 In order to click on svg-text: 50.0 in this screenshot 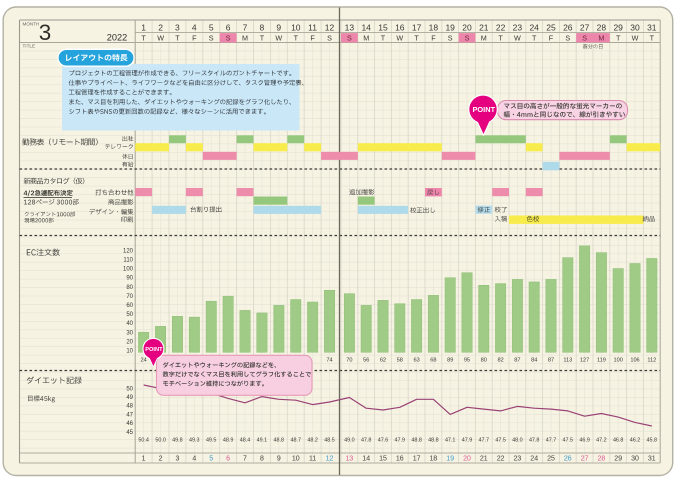, I will do `click(160, 440)`.